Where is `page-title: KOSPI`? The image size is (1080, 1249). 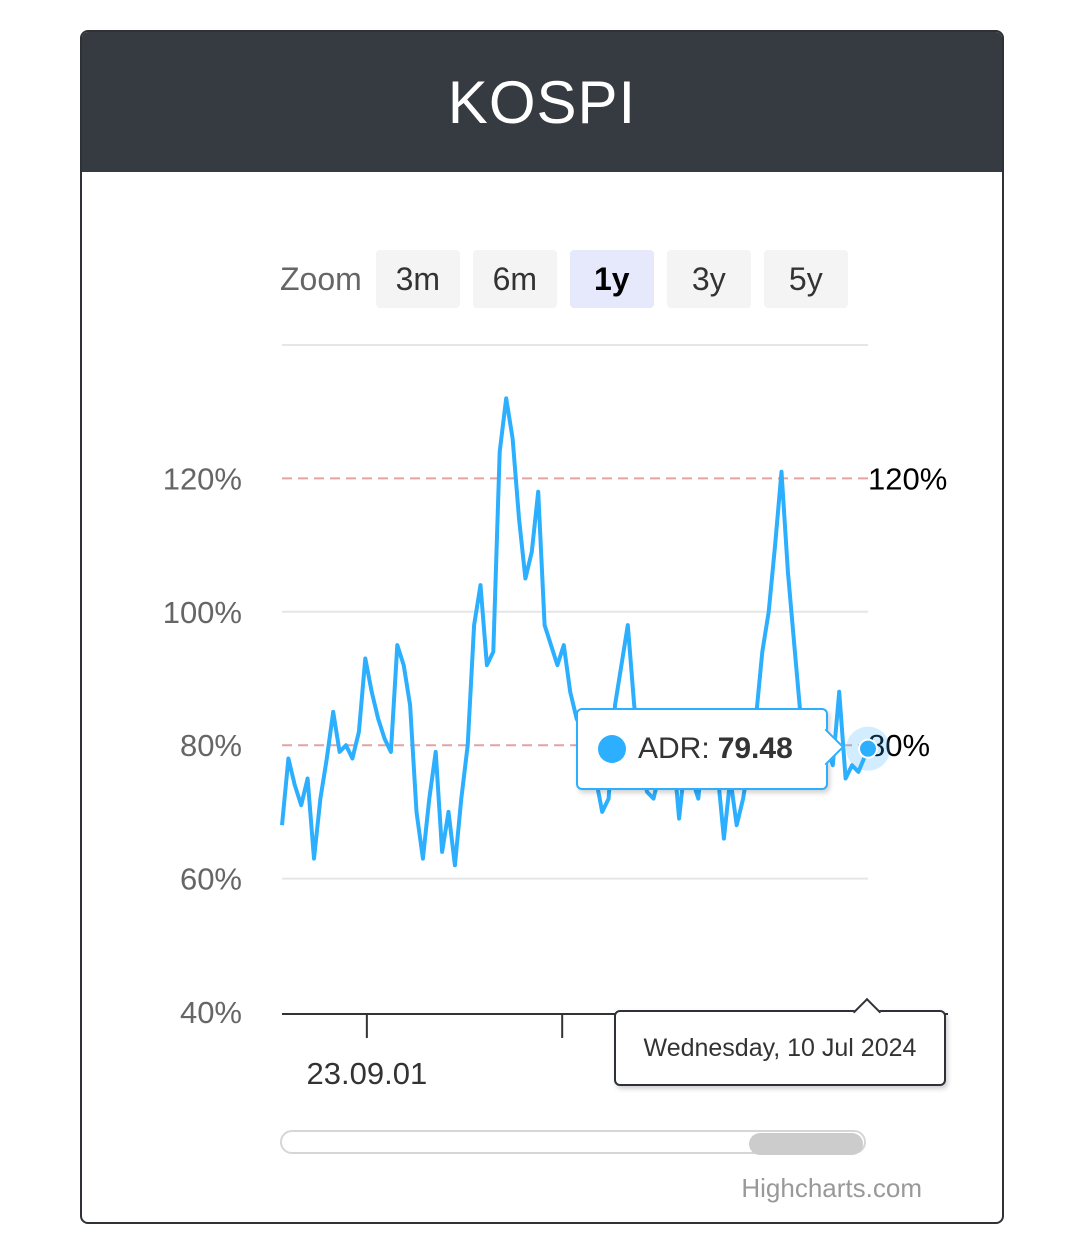
page-title: KOSPI is located at coordinates (542, 102).